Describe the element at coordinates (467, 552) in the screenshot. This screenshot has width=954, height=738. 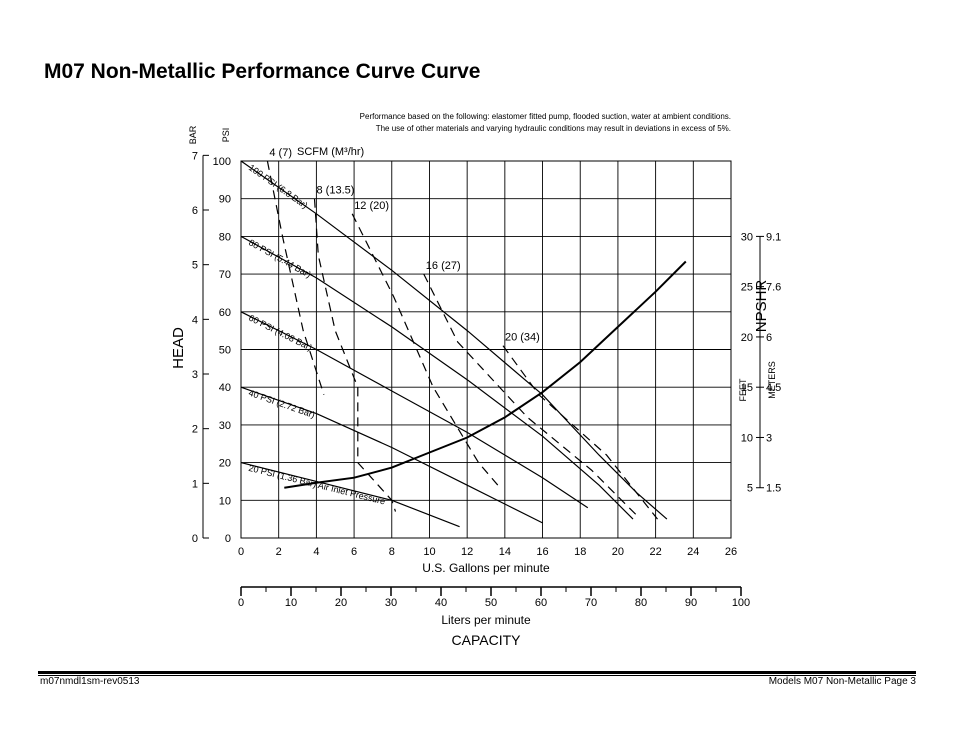
I see `x-tick-label: 12` at that location.